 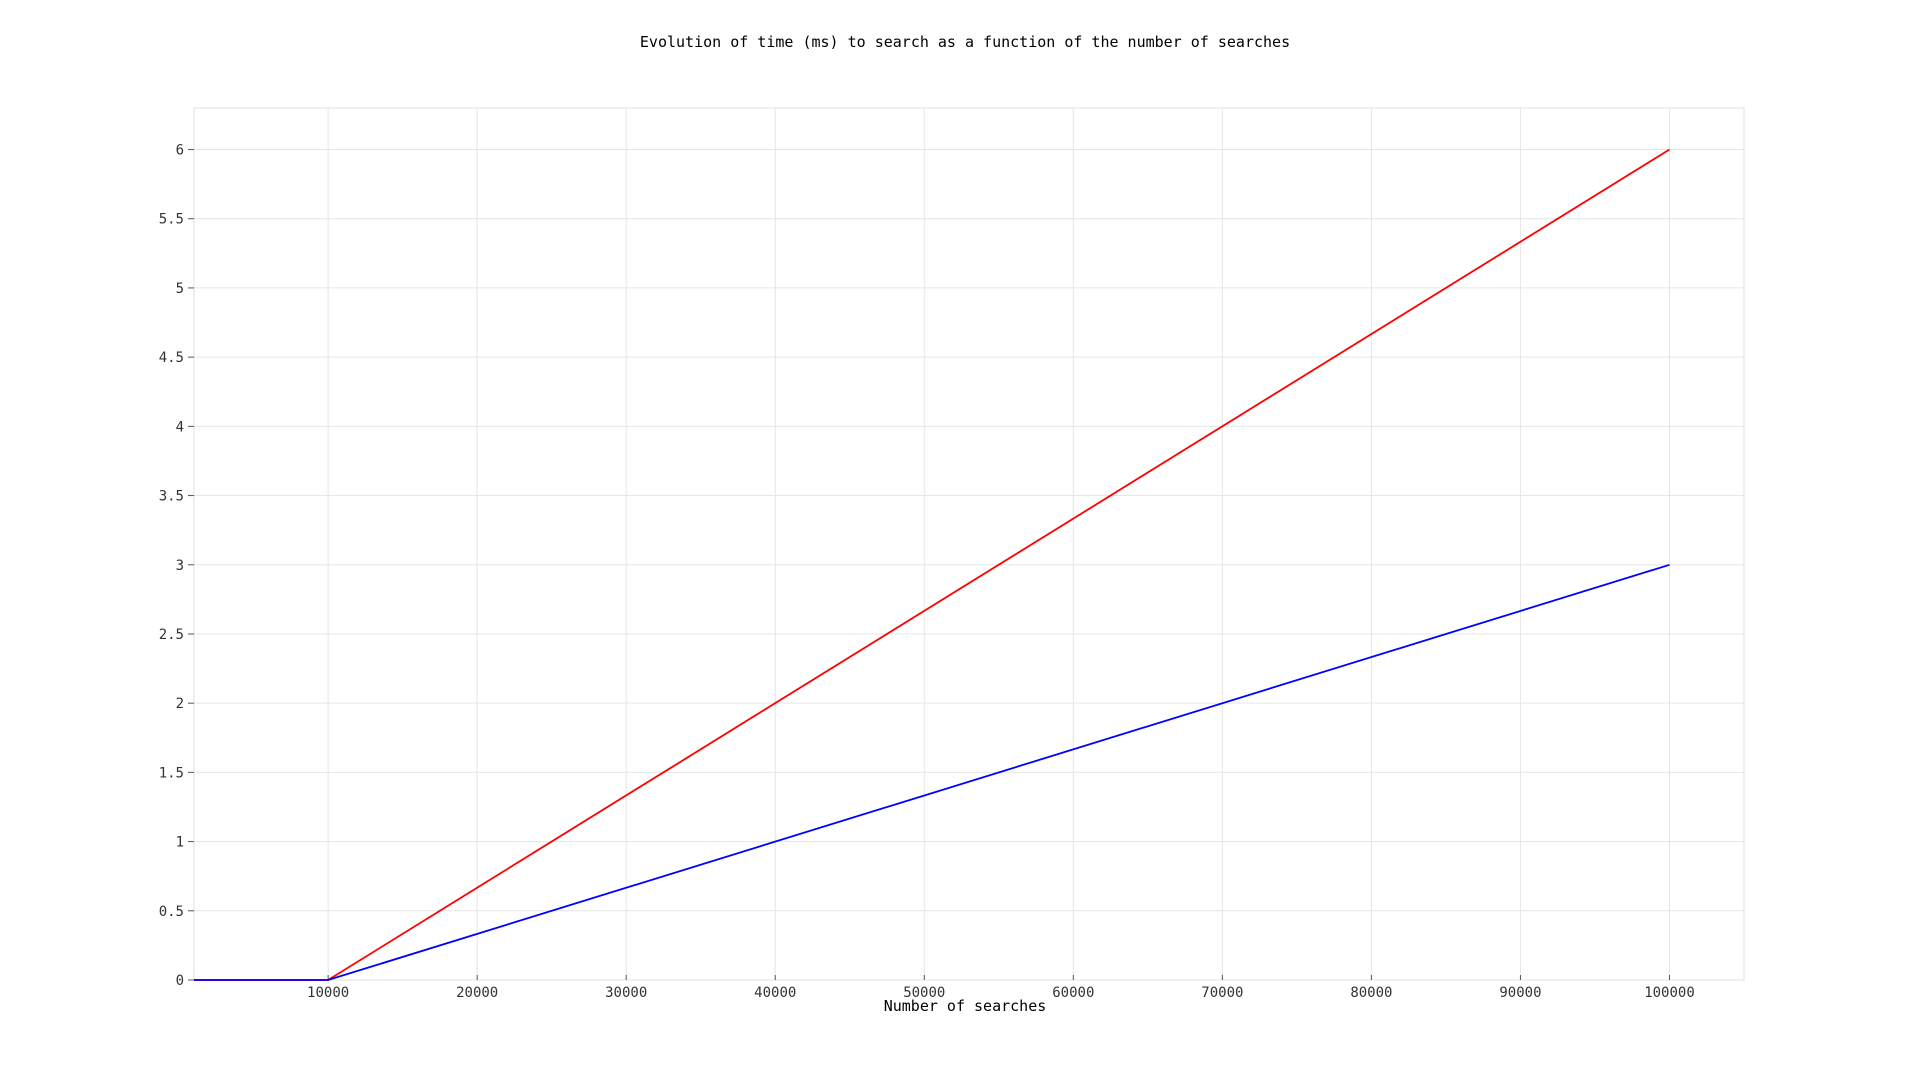 I want to click on y-tick-label: 4.5, so click(x=171, y=358).